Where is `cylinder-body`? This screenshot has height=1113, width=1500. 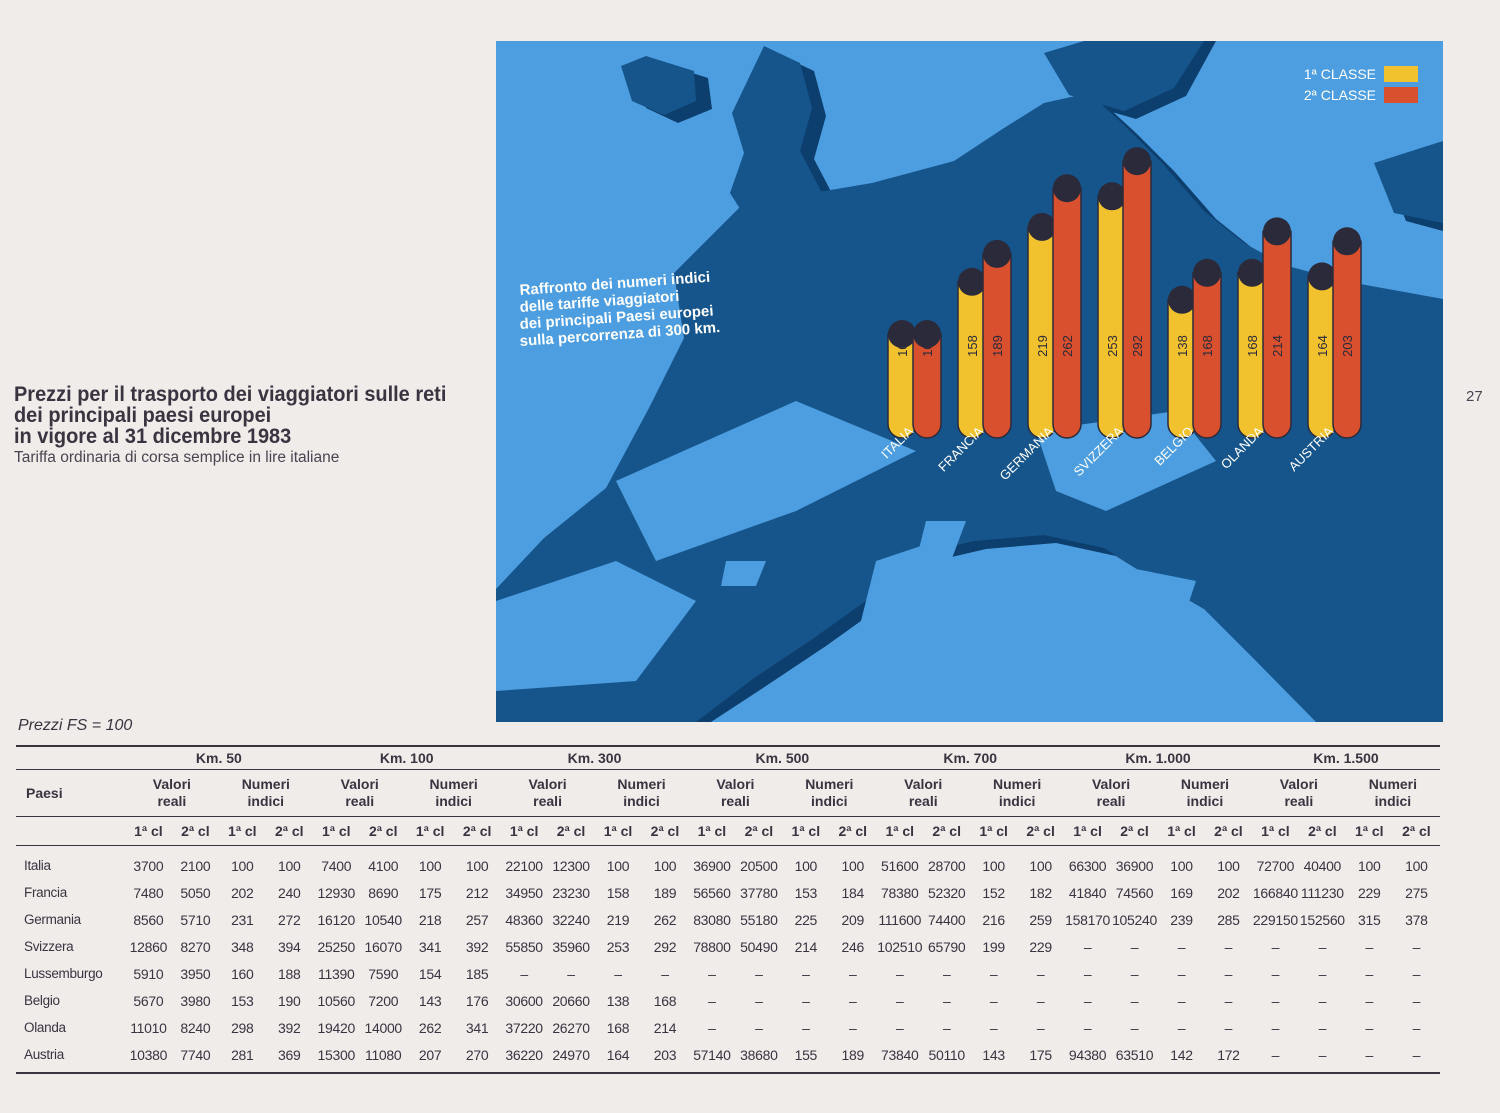
cylinder-body is located at coordinates (1277, 334).